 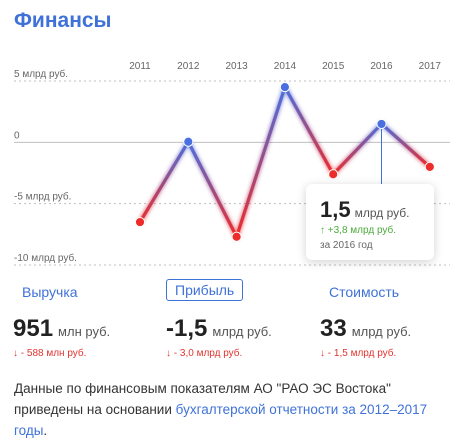 What do you see at coordinates (346, 245) in the screenshot?
I see `tooltip-year: за 2016 год` at bounding box center [346, 245].